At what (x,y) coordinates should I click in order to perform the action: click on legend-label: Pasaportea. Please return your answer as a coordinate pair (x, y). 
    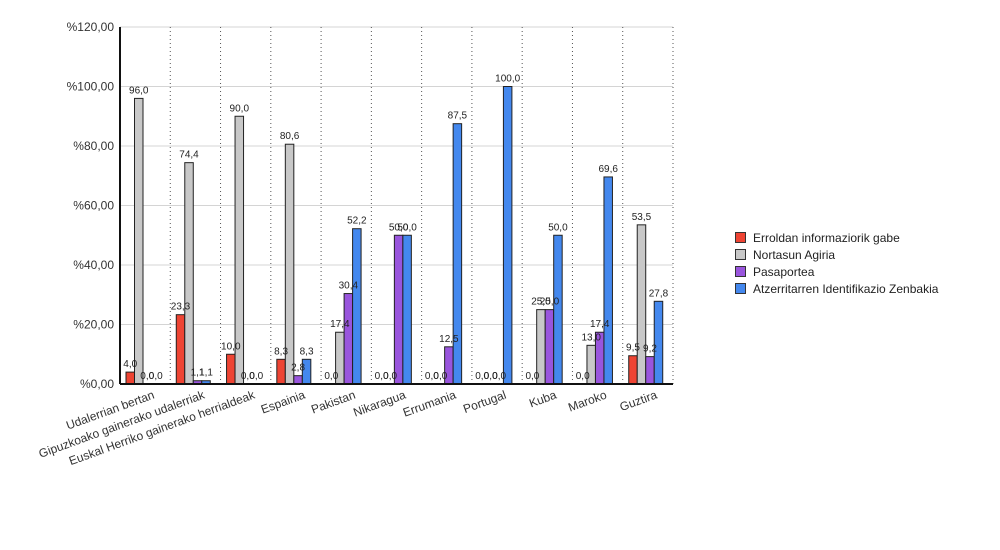
    Looking at the image, I should click on (784, 271).